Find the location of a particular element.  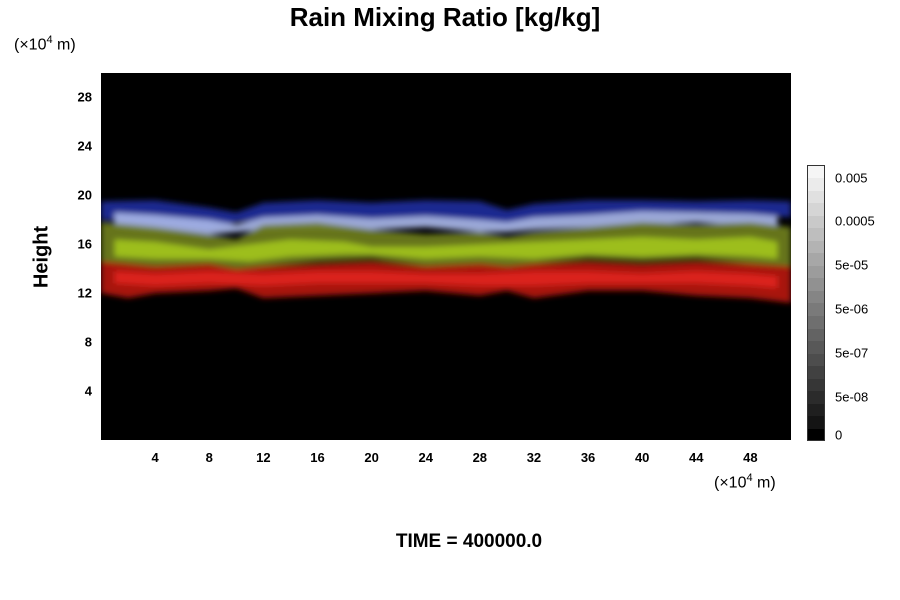

x-tick-label: 24 is located at coordinates (425, 457).